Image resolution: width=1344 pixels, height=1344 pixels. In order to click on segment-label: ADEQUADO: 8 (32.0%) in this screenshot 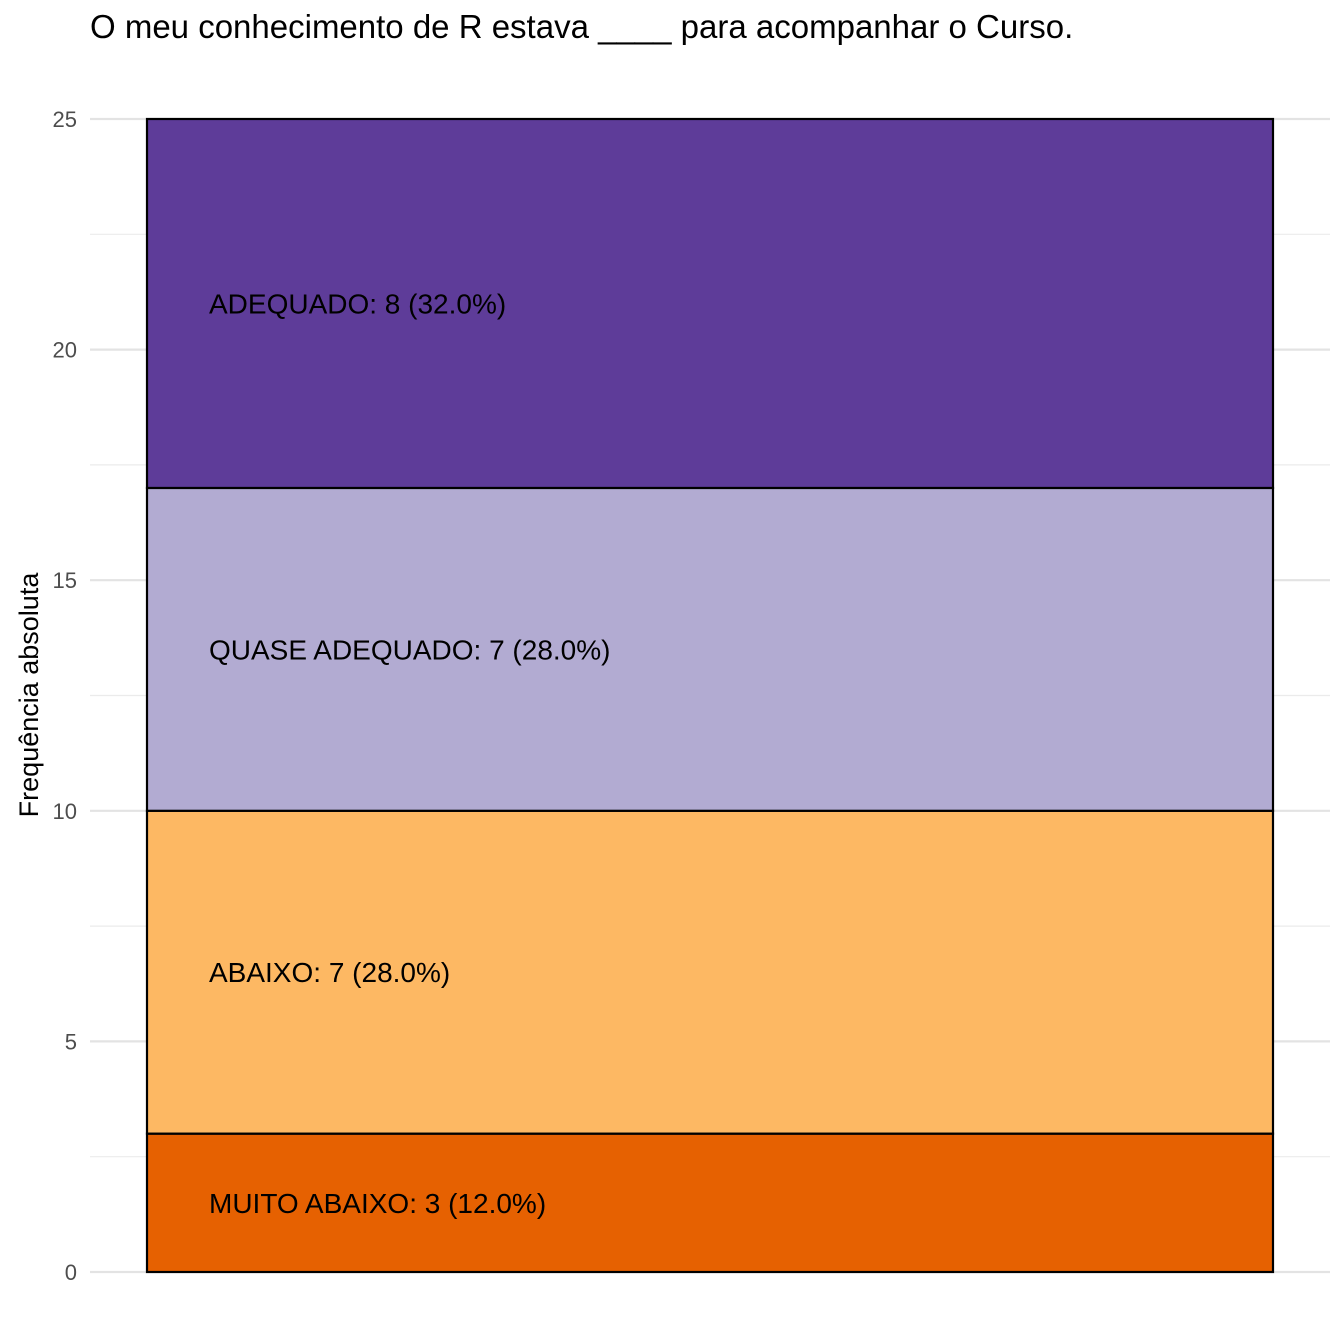, I will do `click(357, 303)`.